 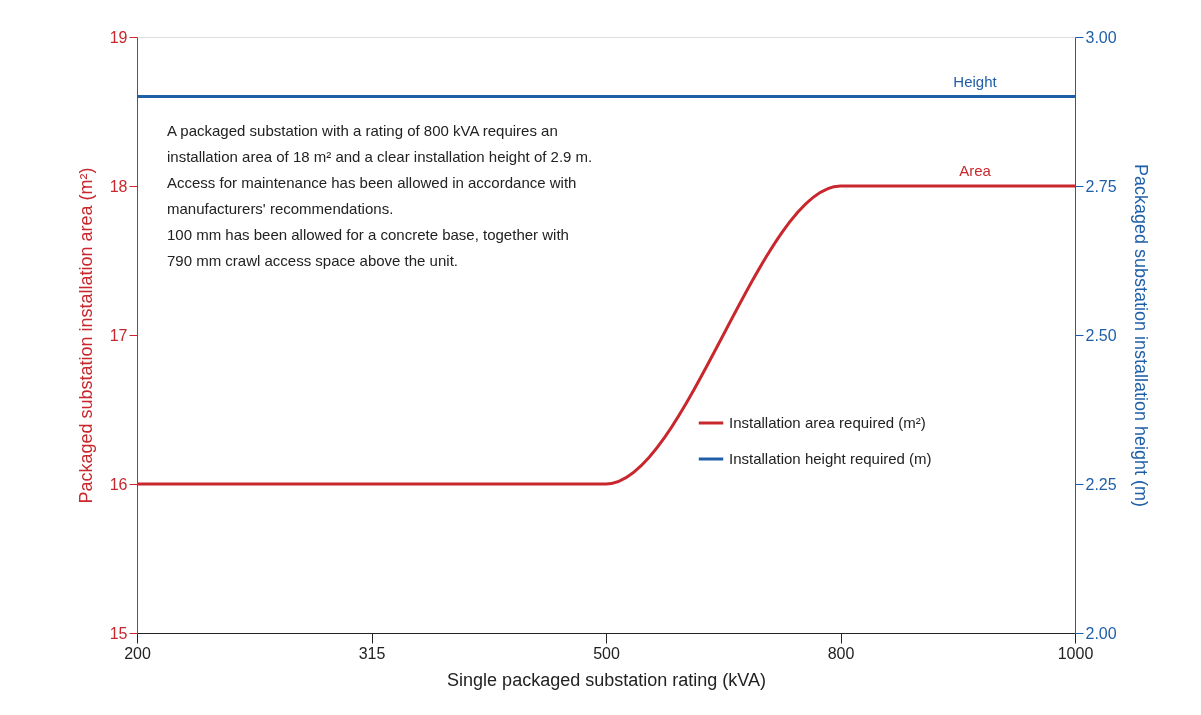 What do you see at coordinates (1140, 335) in the screenshot?
I see `y2-axis-title: Packaged substation installation height (m)` at bounding box center [1140, 335].